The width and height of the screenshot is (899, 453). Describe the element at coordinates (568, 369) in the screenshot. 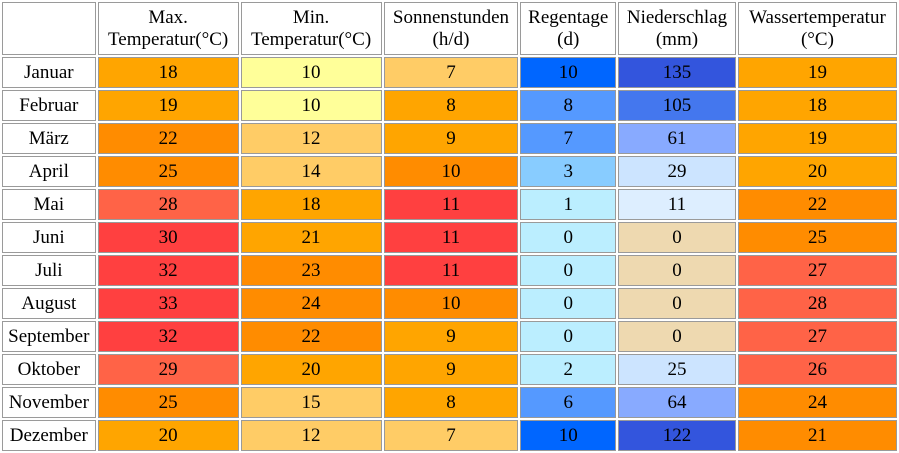

I see `rain-days-cell: 2` at that location.